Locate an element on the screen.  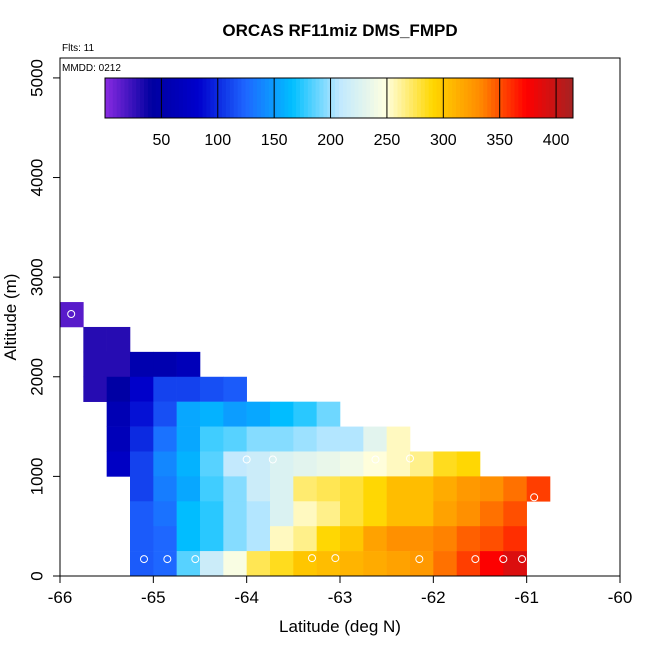
x-axis-label: Latitude (deg N) is located at coordinates (340, 626).